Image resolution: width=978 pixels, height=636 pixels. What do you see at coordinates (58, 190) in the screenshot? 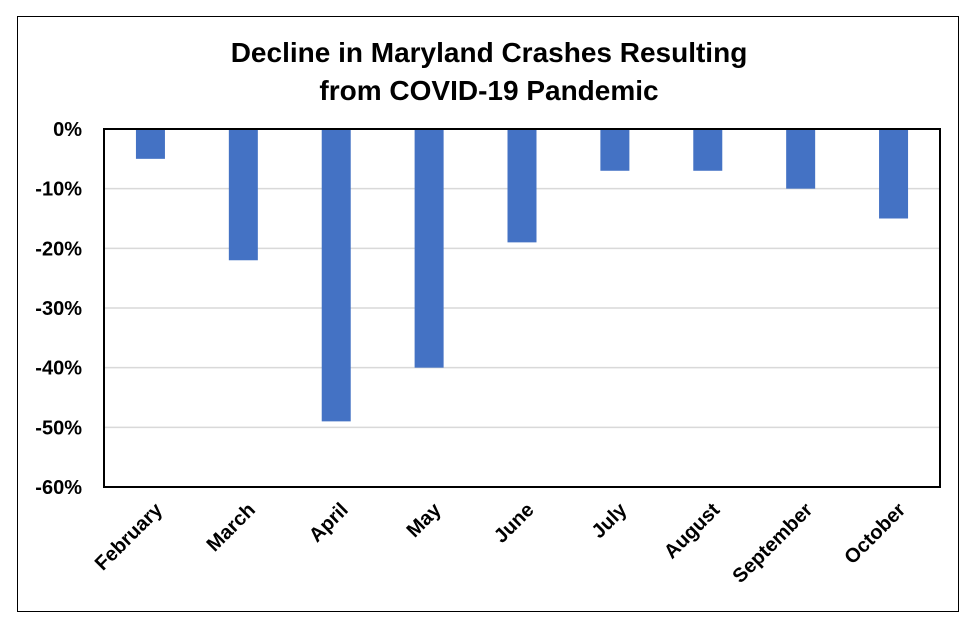
I see `y-tick-label: -10%` at bounding box center [58, 190].